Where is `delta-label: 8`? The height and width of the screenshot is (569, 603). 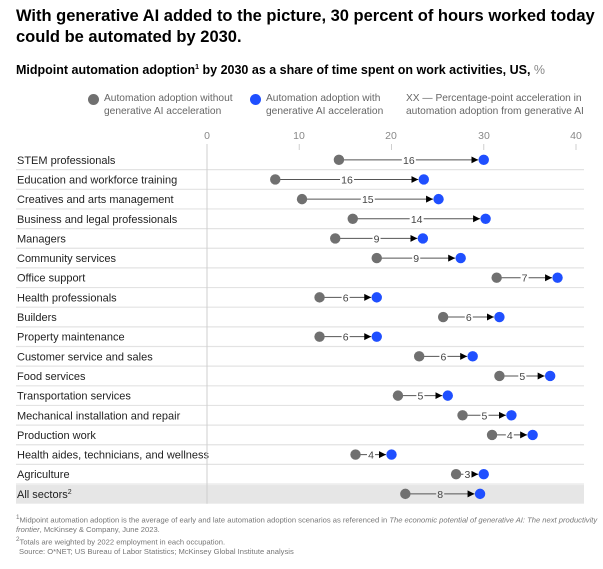
delta-label: 8 is located at coordinates (440, 495).